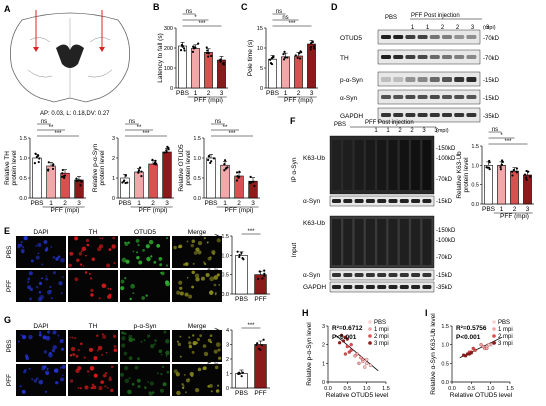 This screenshot has height=406, width=546. Describe the element at coordinates (195, 18) in the screenshot. I see `sig-label: *` at that location.